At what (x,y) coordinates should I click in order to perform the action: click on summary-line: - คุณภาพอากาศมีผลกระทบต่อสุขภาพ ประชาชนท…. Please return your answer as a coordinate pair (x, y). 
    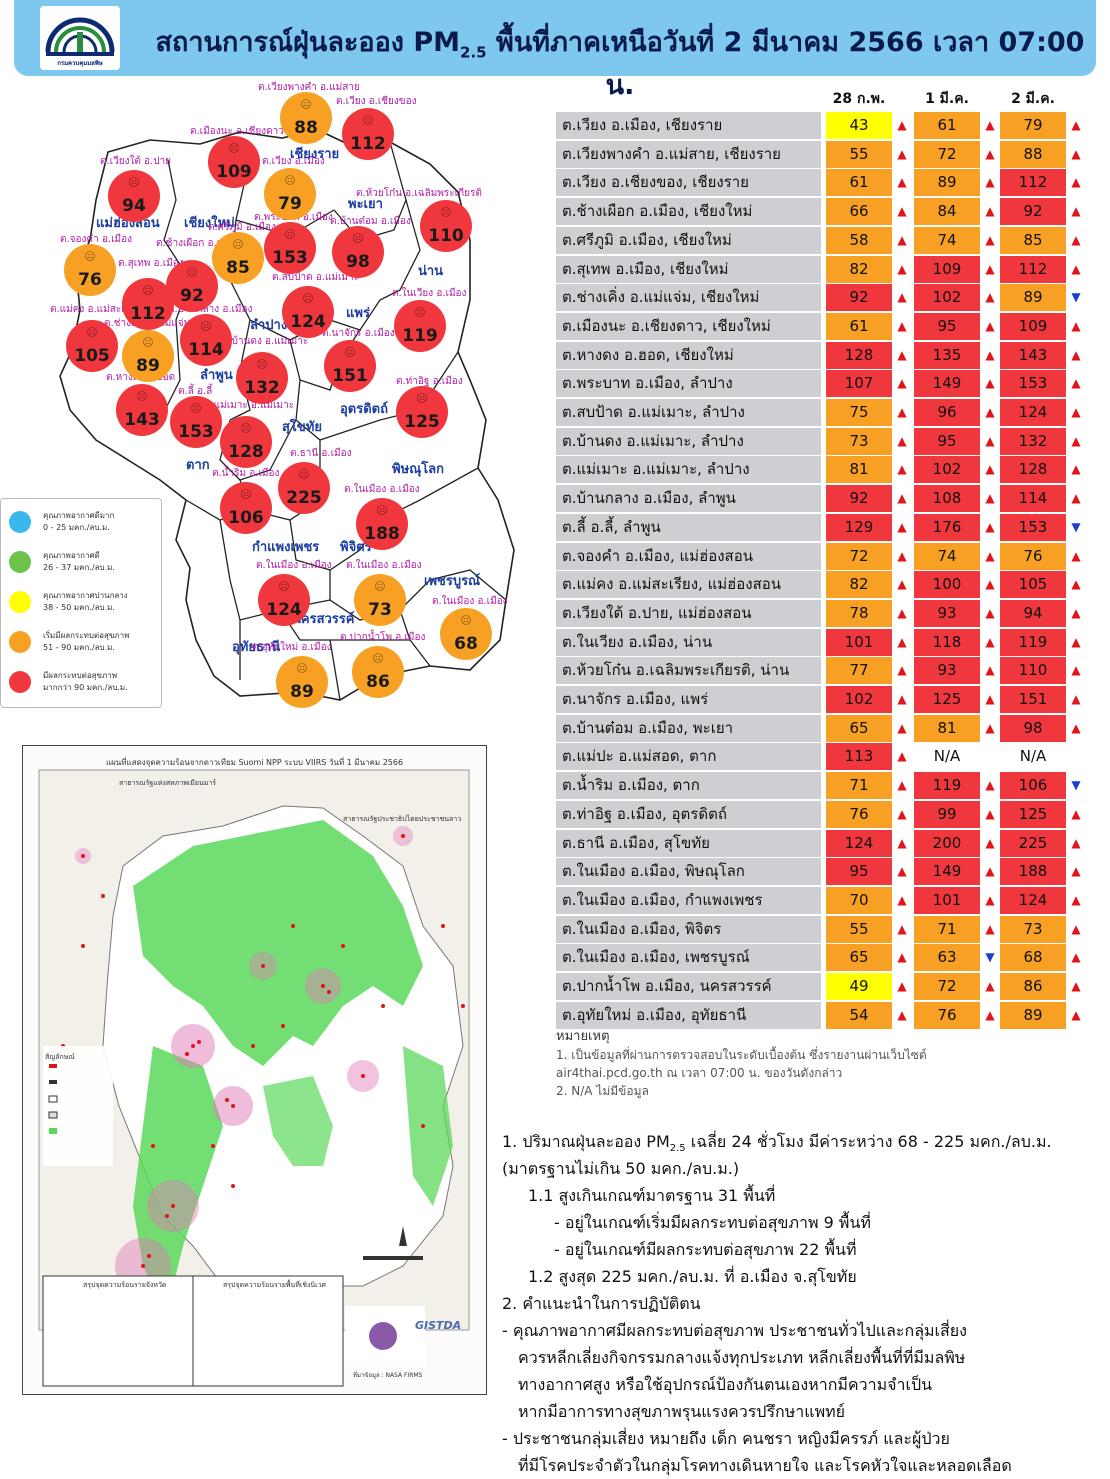
    Looking at the image, I should click on (734, 1330).